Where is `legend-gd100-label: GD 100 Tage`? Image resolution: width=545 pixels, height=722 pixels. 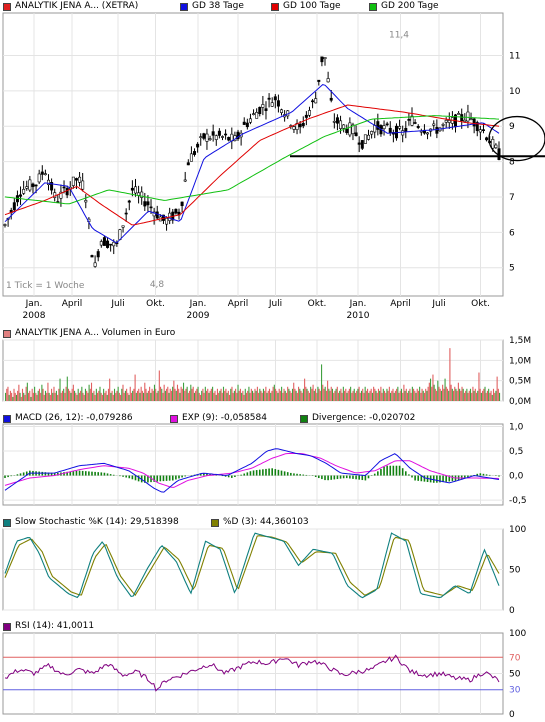 legend-gd100-label: GD 100 Tage is located at coordinates (312, 6).